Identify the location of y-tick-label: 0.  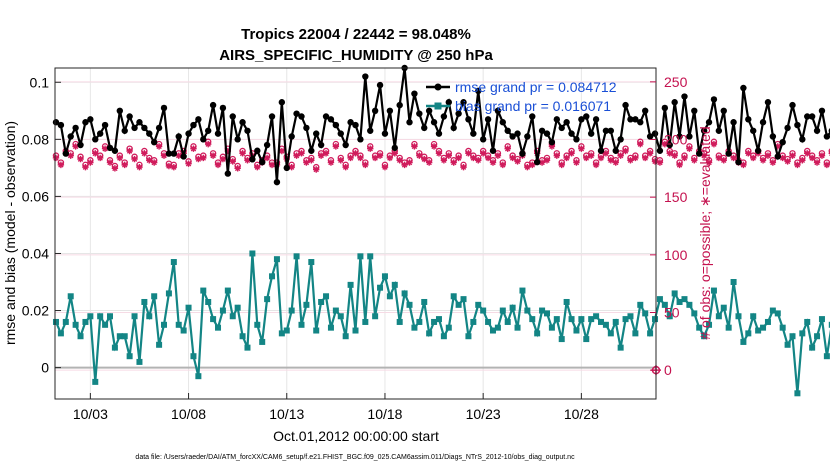
(45, 368).